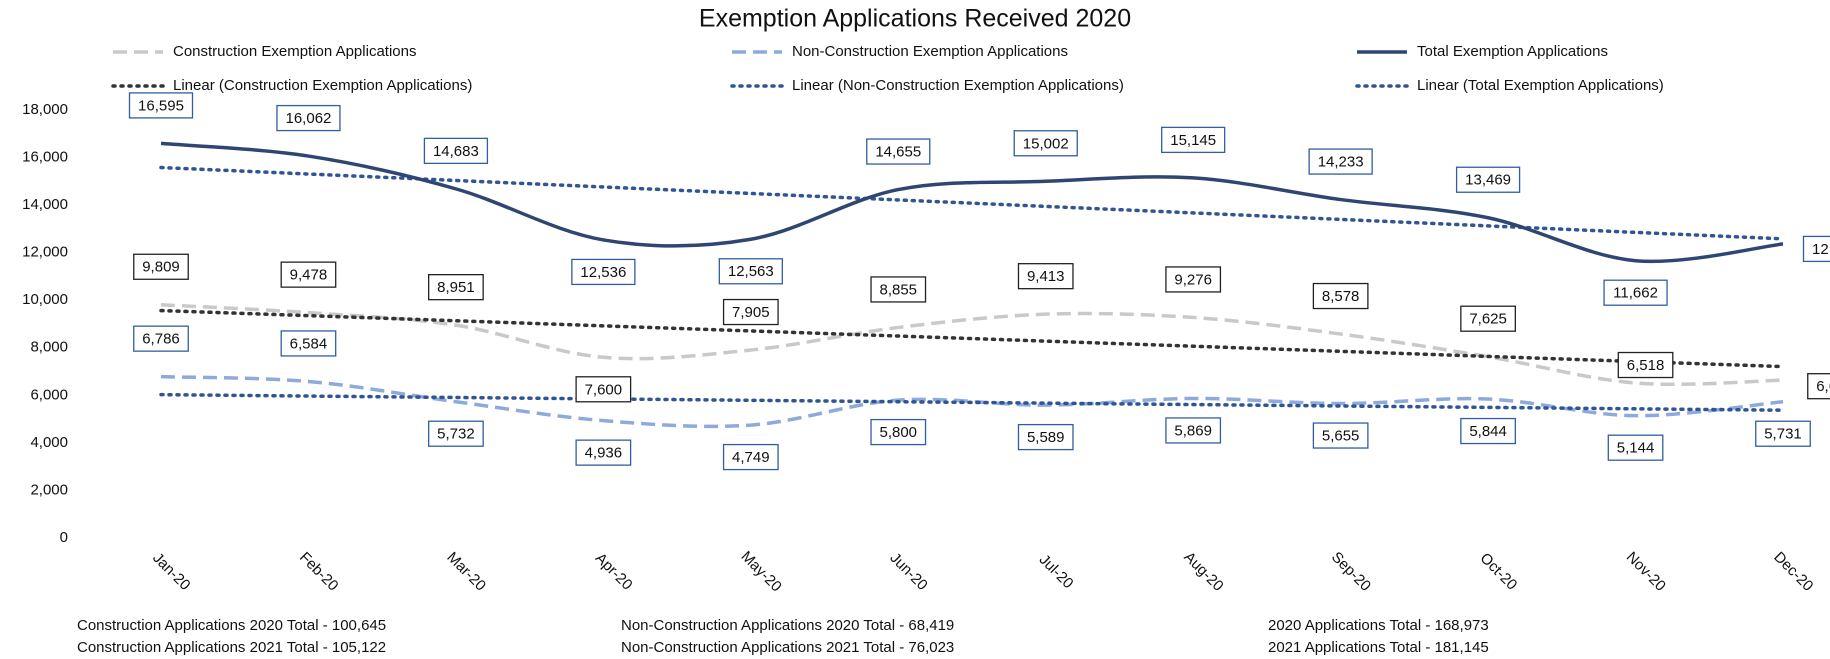 This screenshot has height=659, width=1830. I want to click on data-label: 8,578, so click(1341, 296).